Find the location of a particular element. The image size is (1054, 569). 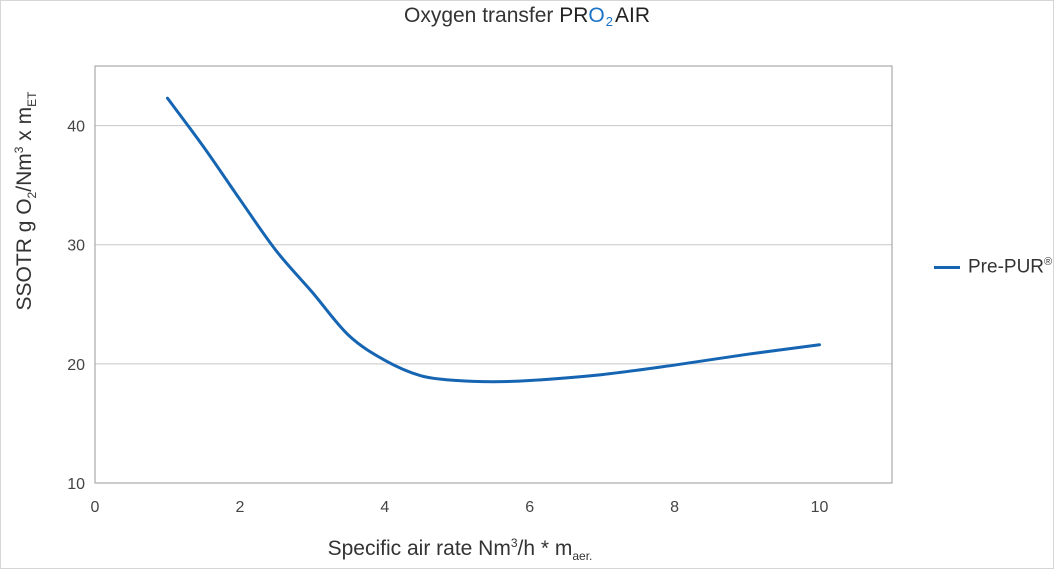

title-prefix: Oxygen transfer is located at coordinates (478, 15).